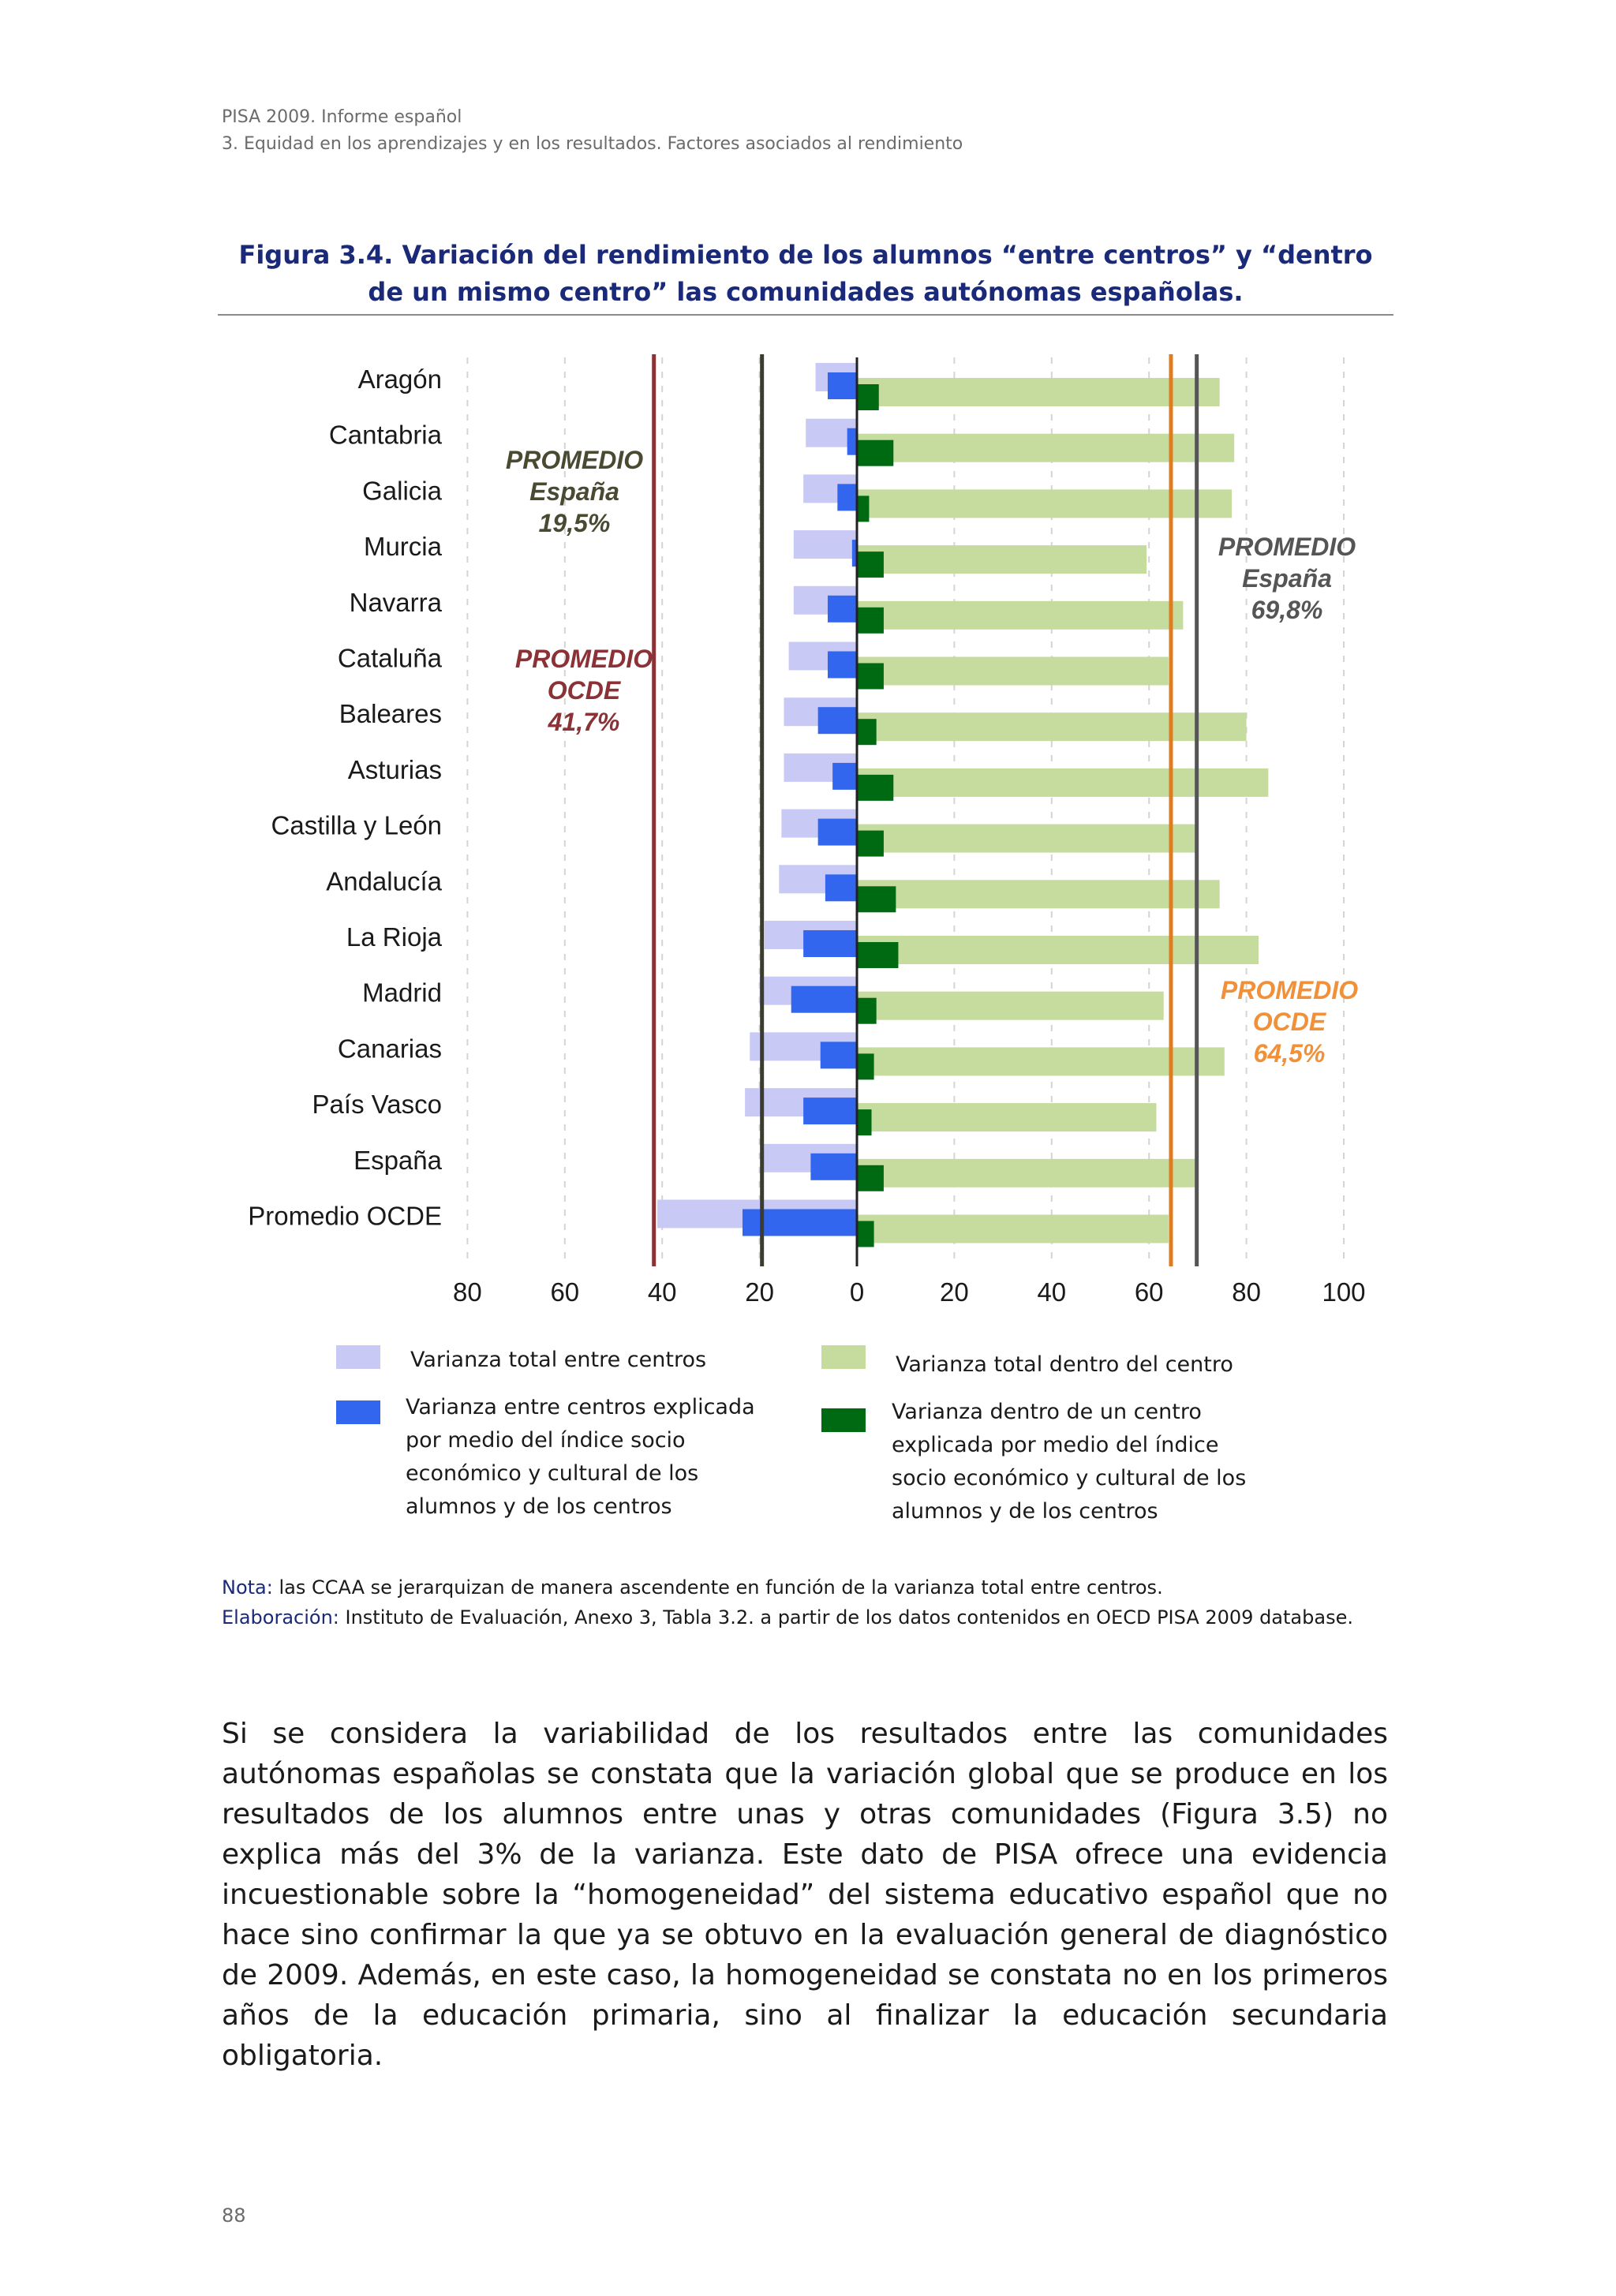  Describe the element at coordinates (390, 1048) in the screenshot. I see `category-label: Canarias` at that location.